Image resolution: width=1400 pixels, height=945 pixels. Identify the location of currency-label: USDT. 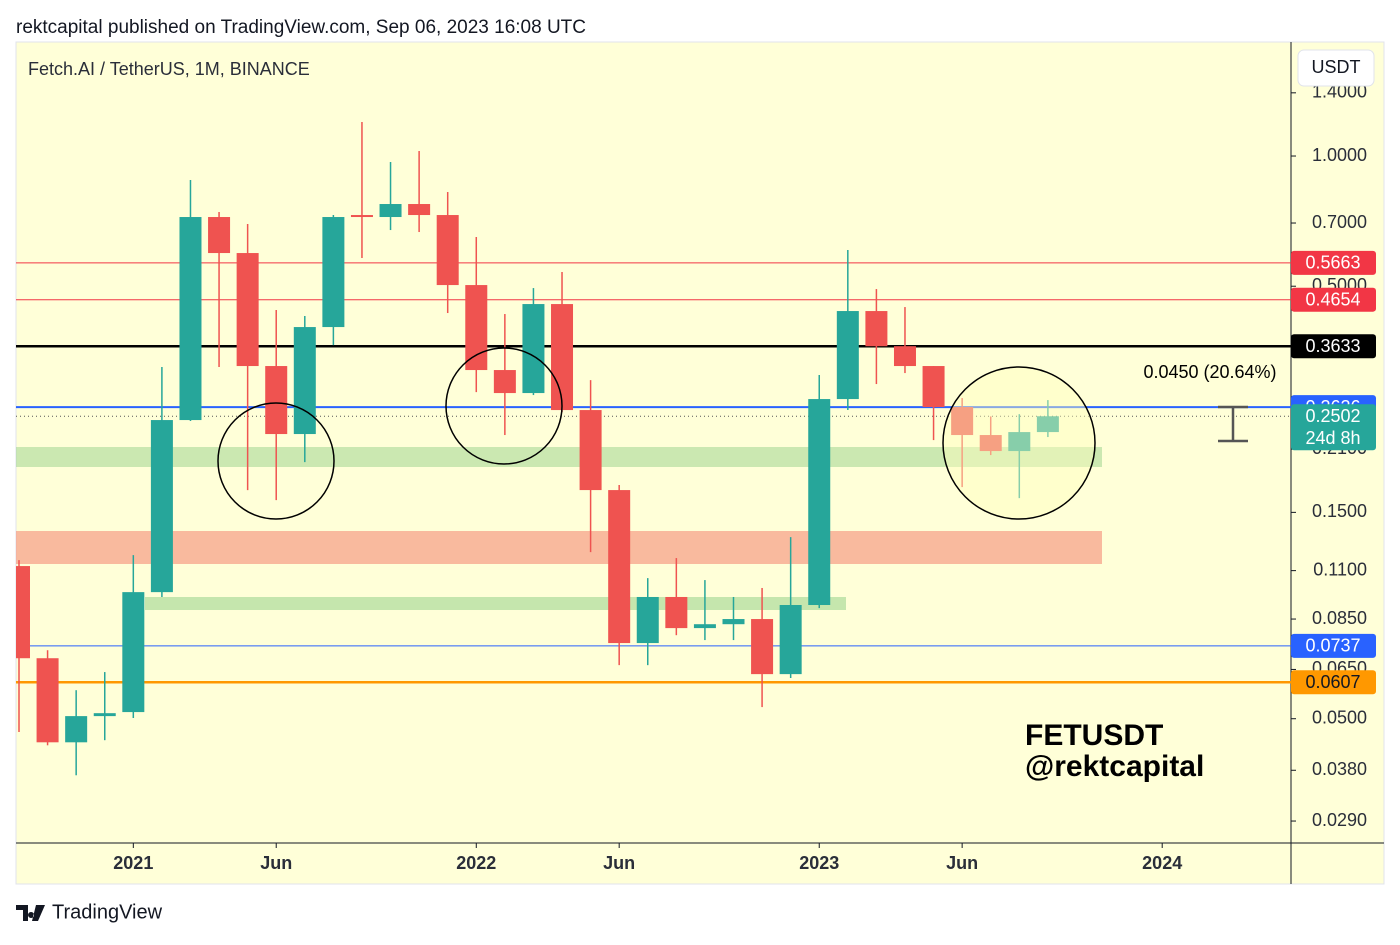
(1336, 67).